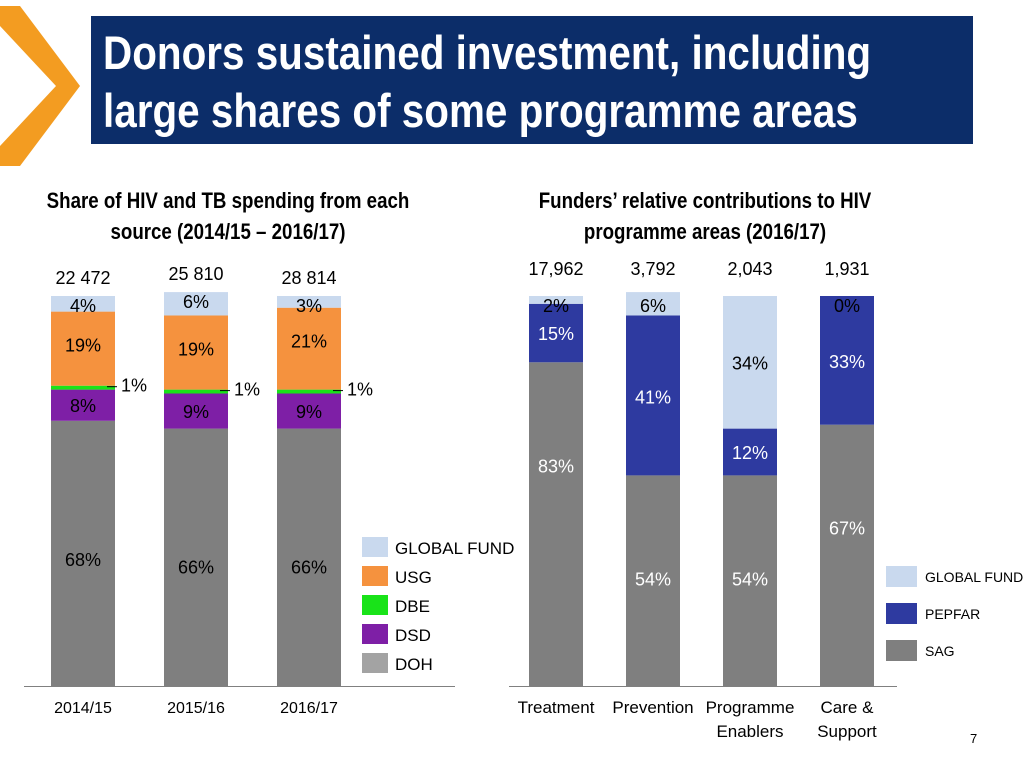 The height and width of the screenshot is (768, 1024). I want to click on bar-pepfar-care-support, so click(847, 360).